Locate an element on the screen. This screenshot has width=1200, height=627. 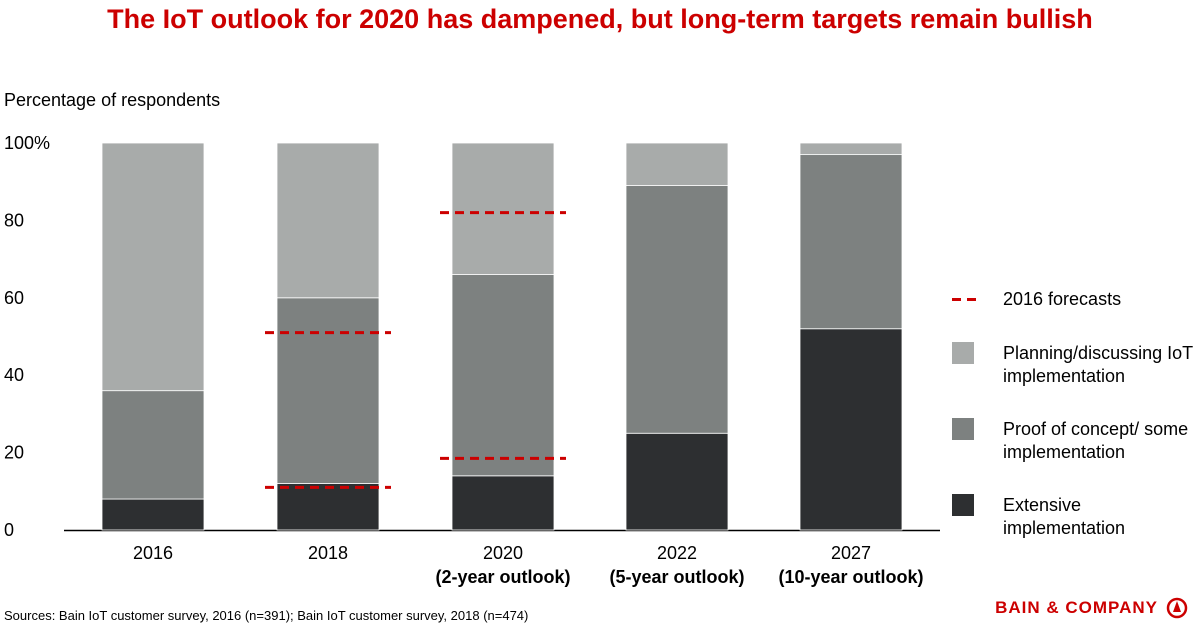
y-tick-label: 0 is located at coordinates (9, 530).